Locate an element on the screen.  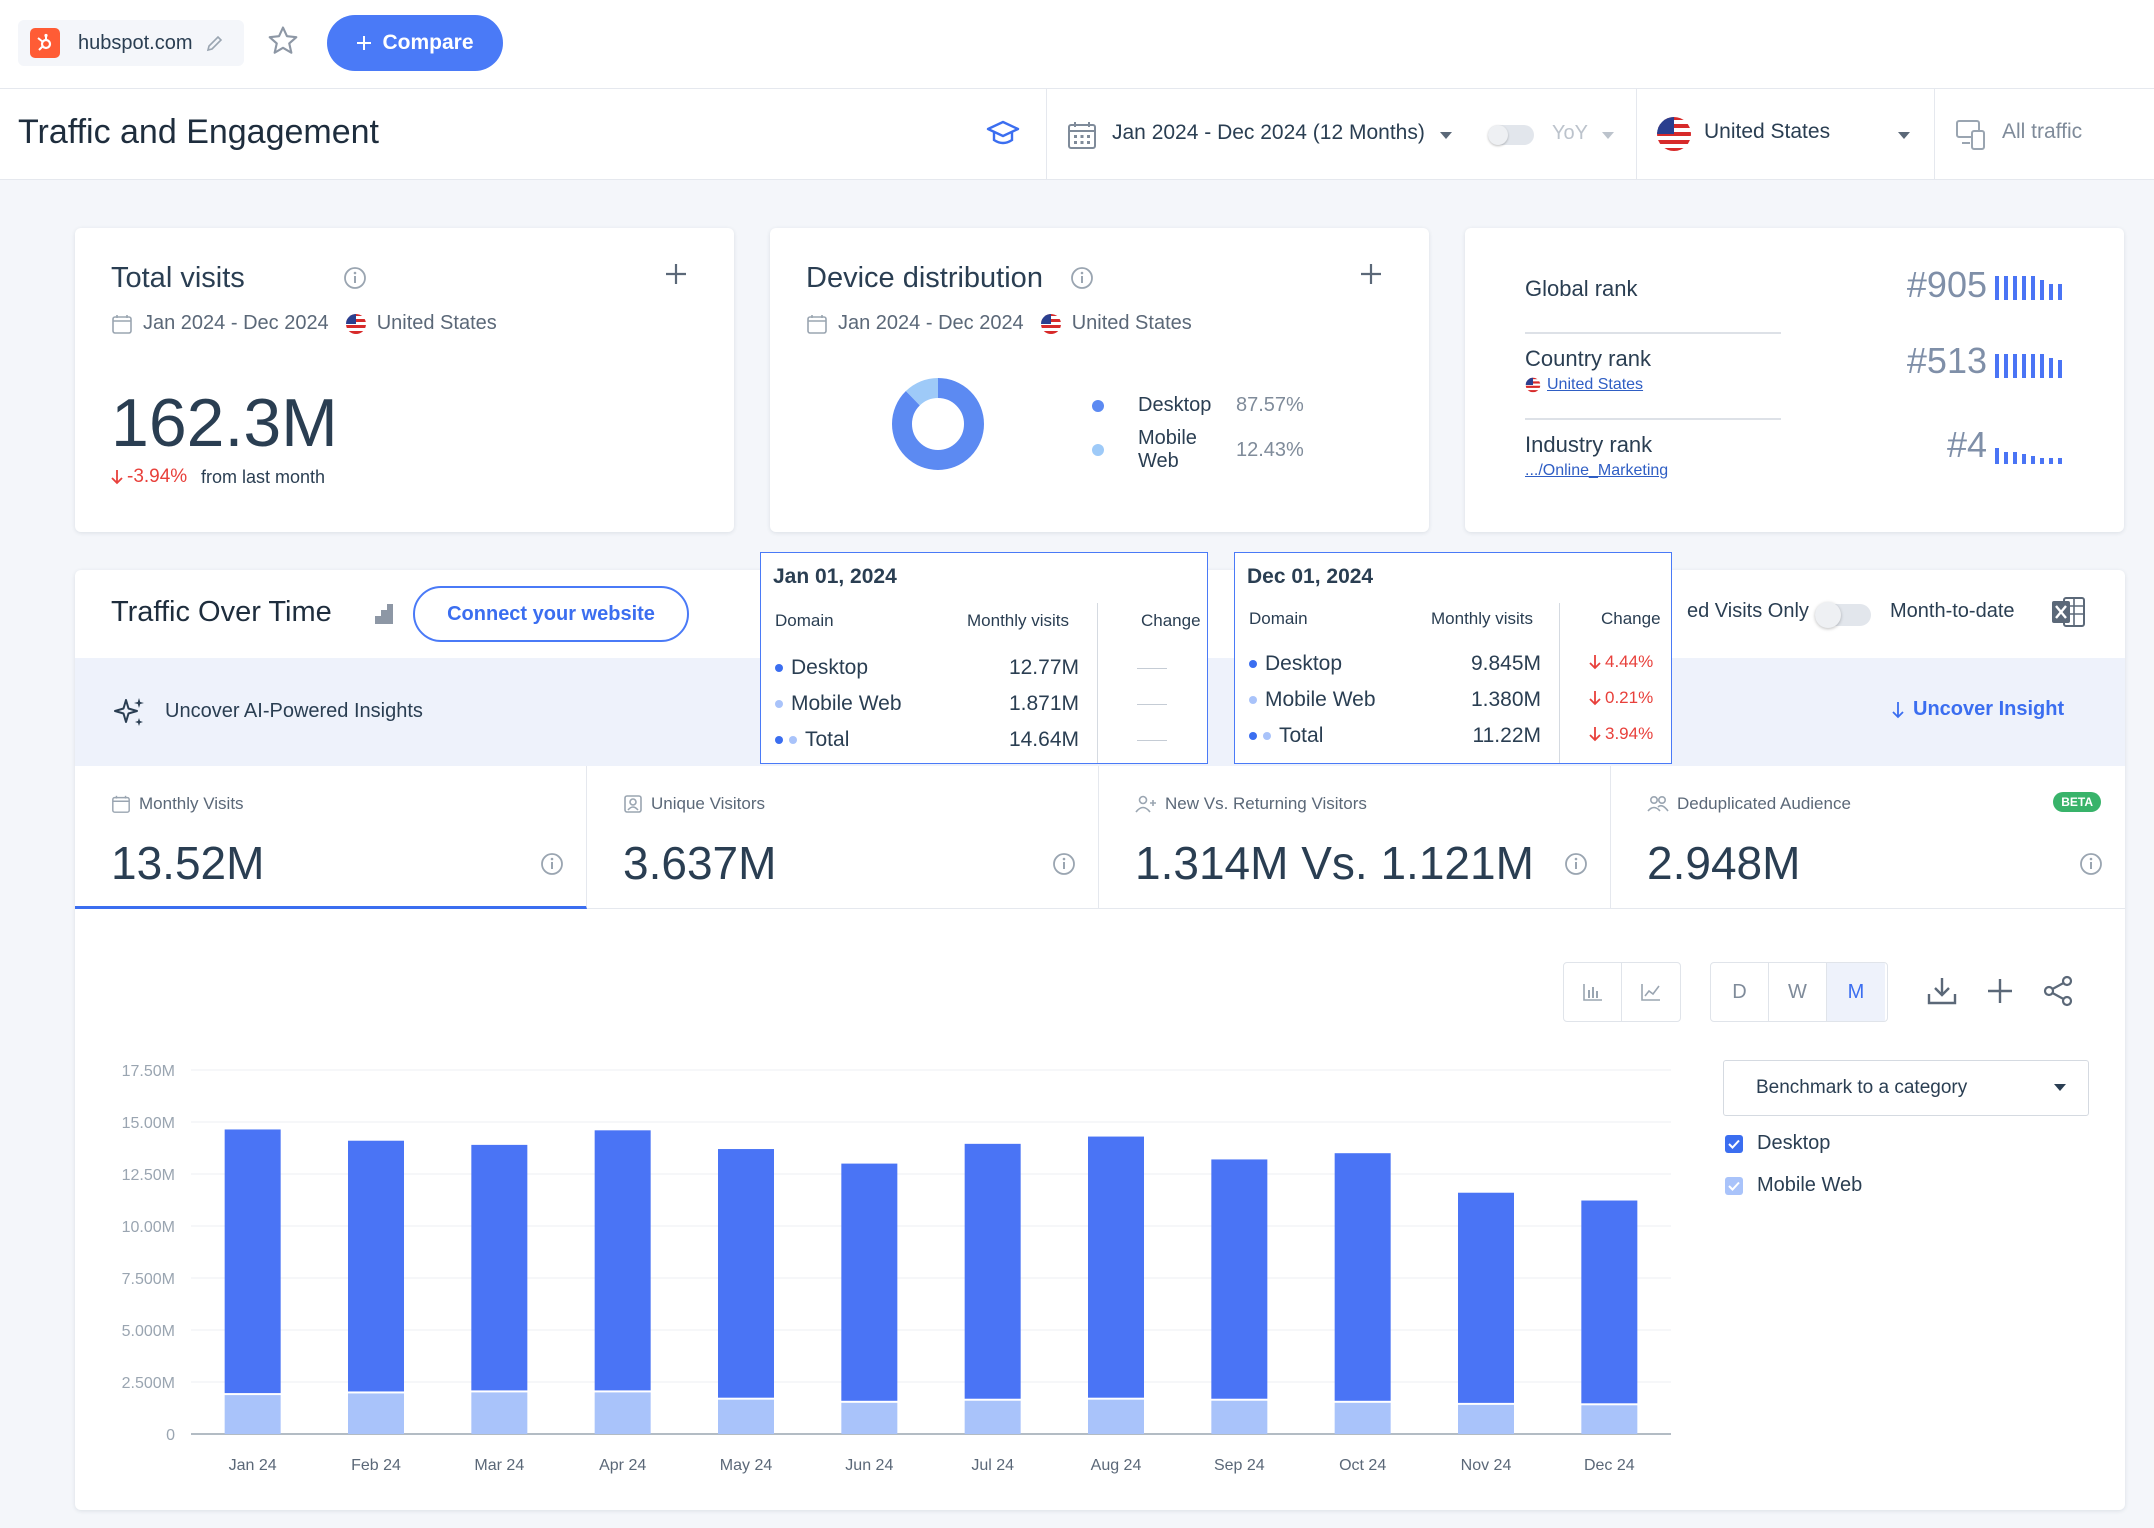
rank-label: Industry rank is located at coordinates (1589, 444).